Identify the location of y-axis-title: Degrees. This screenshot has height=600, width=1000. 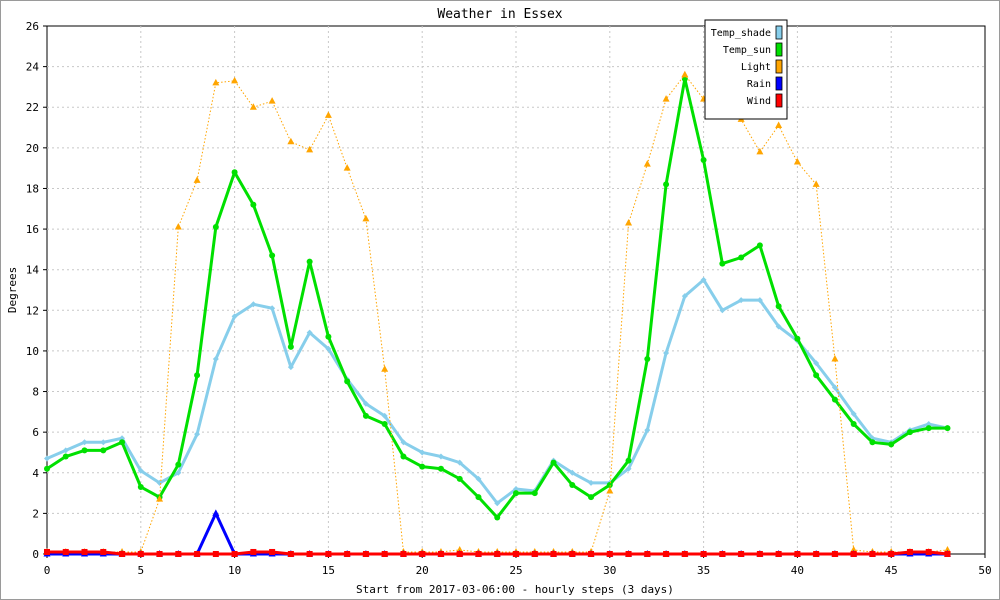
(12, 290).